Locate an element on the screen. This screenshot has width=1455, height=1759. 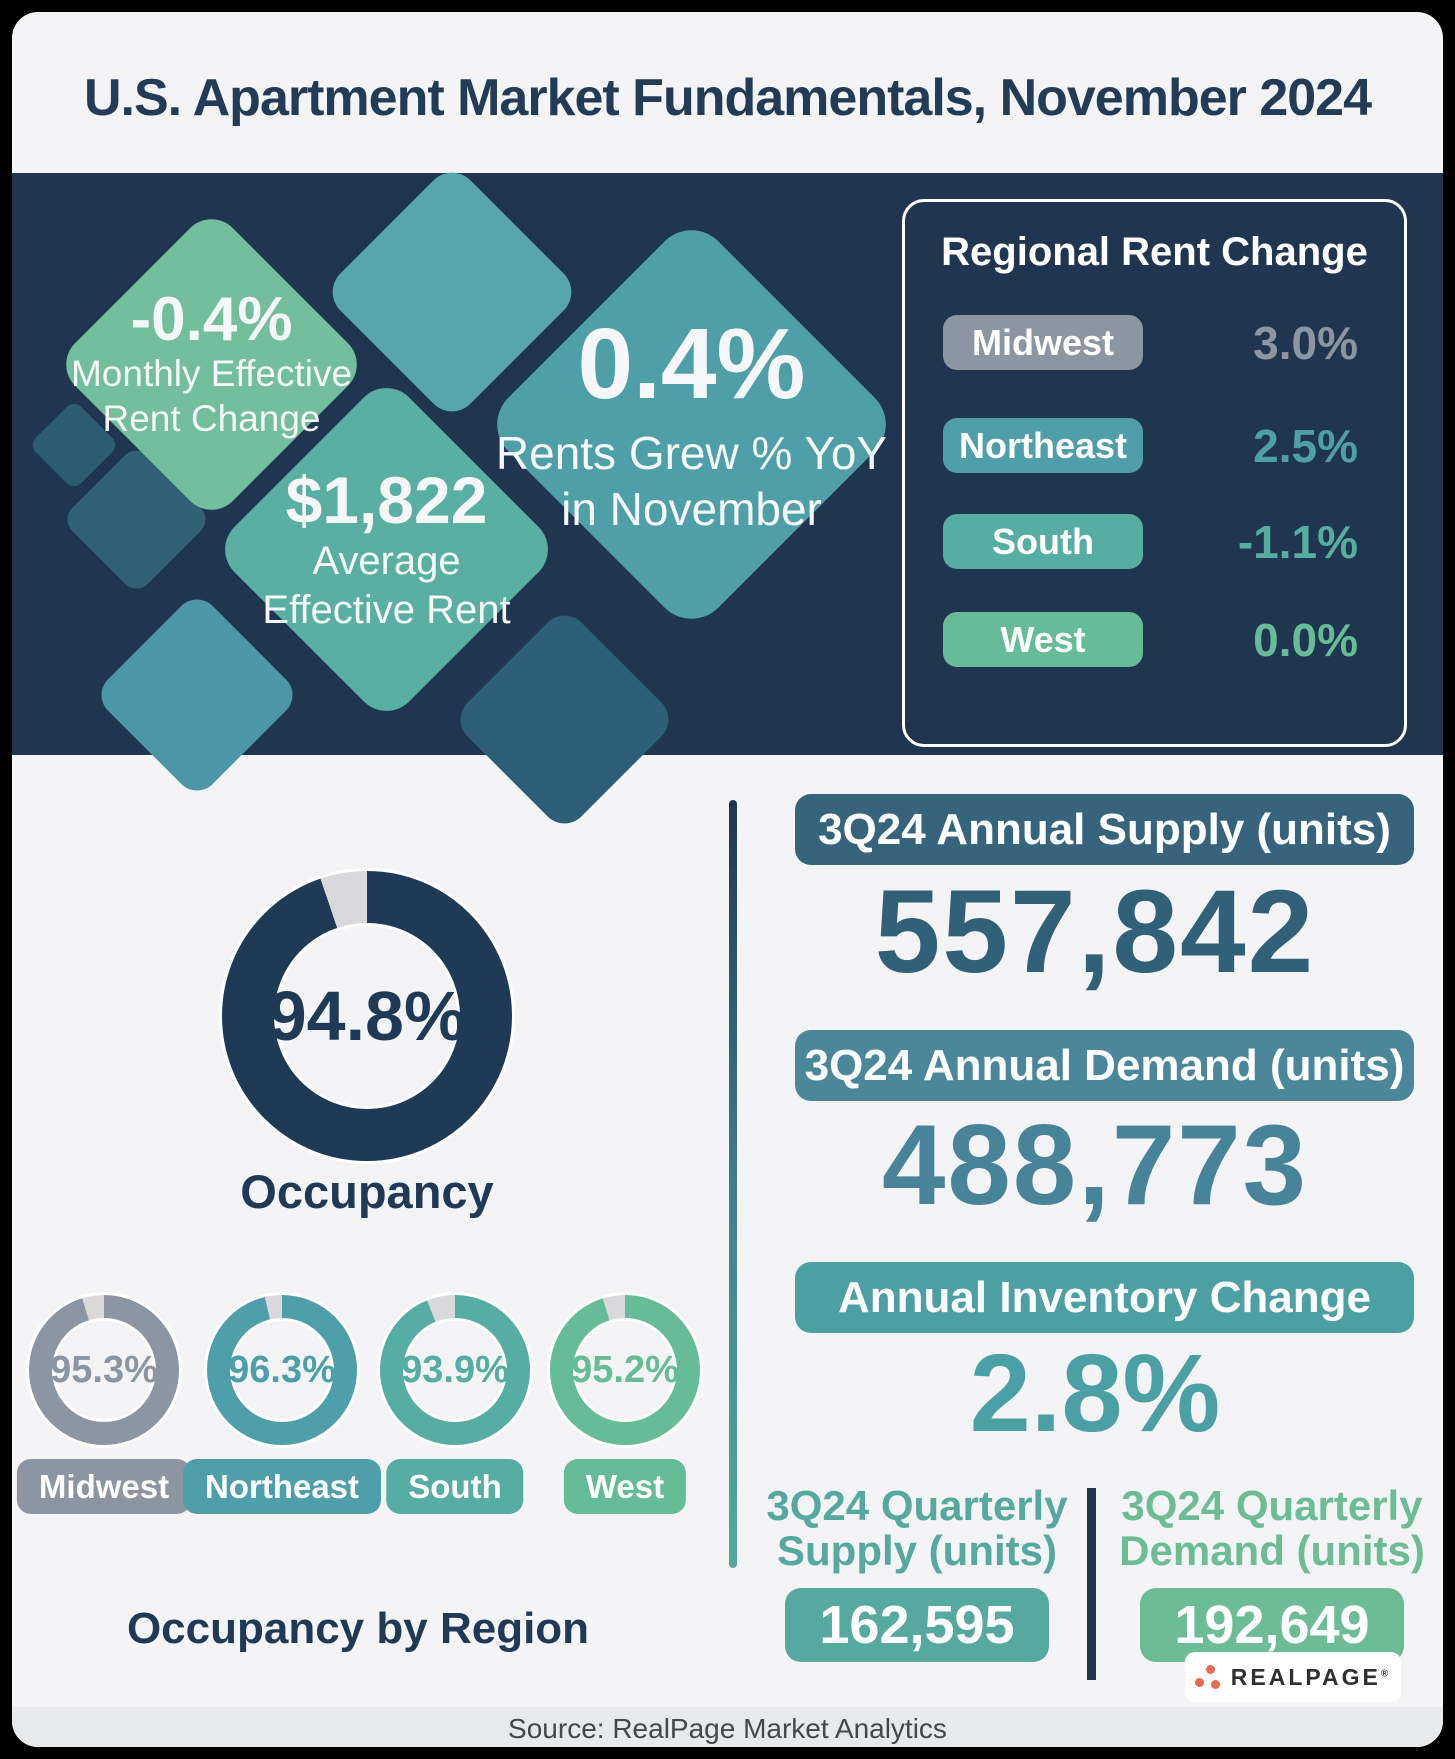
quarterly-supply-label-line2: Supply (units) is located at coordinates (917, 1550).